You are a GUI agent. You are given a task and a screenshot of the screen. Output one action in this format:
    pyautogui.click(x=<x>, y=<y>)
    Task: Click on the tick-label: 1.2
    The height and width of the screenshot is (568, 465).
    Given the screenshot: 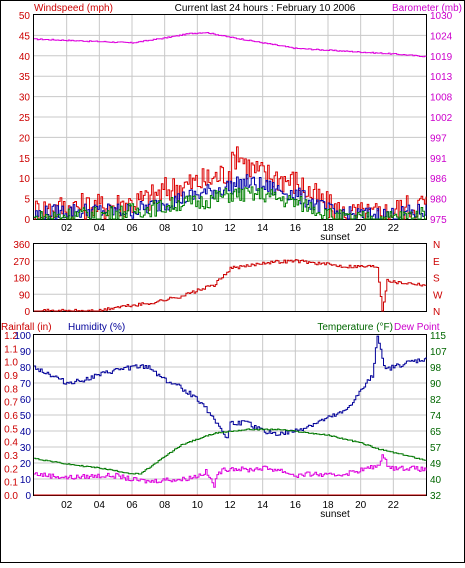 What is the action you would take?
    pyautogui.click(x=11, y=336)
    